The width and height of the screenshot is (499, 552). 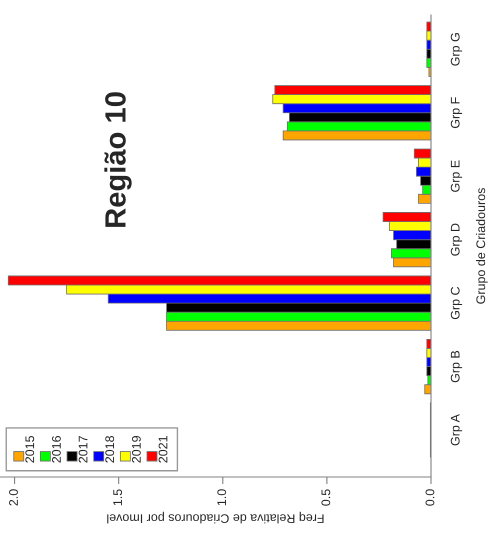 What do you see at coordinates (482, 246) in the screenshot?
I see `y-axis-title: Grupo de Criadouros` at bounding box center [482, 246].